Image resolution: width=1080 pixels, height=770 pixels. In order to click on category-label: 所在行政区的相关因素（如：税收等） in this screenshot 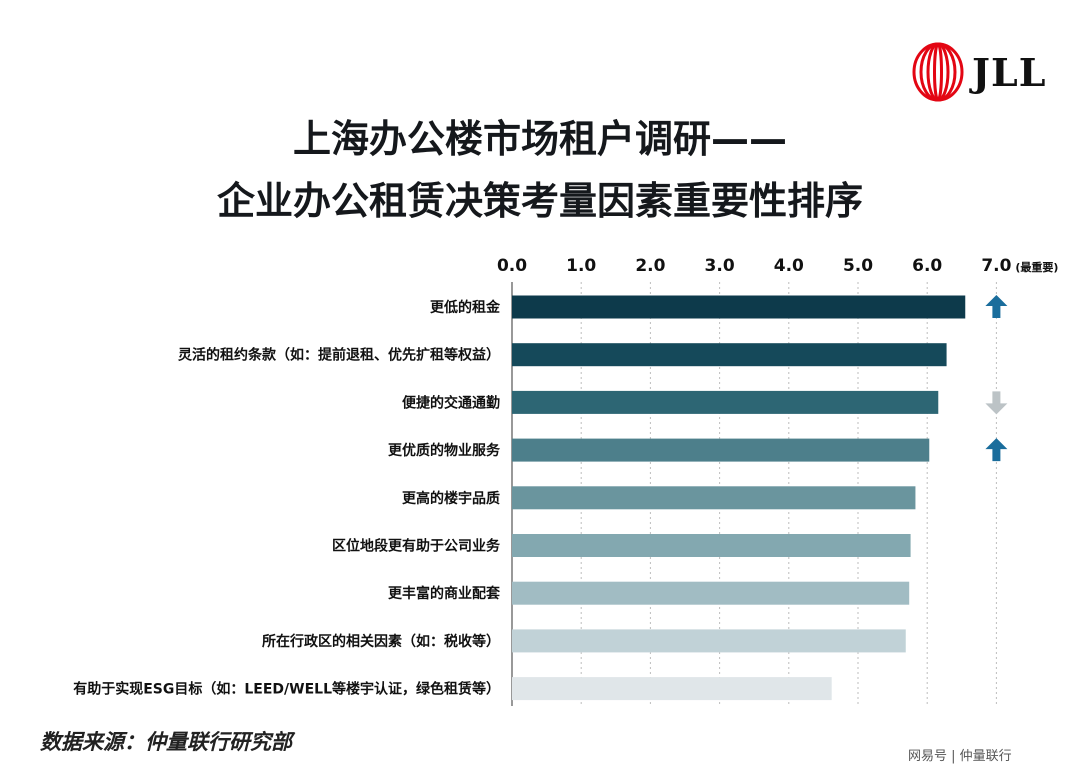, I will do `click(381, 641)`.